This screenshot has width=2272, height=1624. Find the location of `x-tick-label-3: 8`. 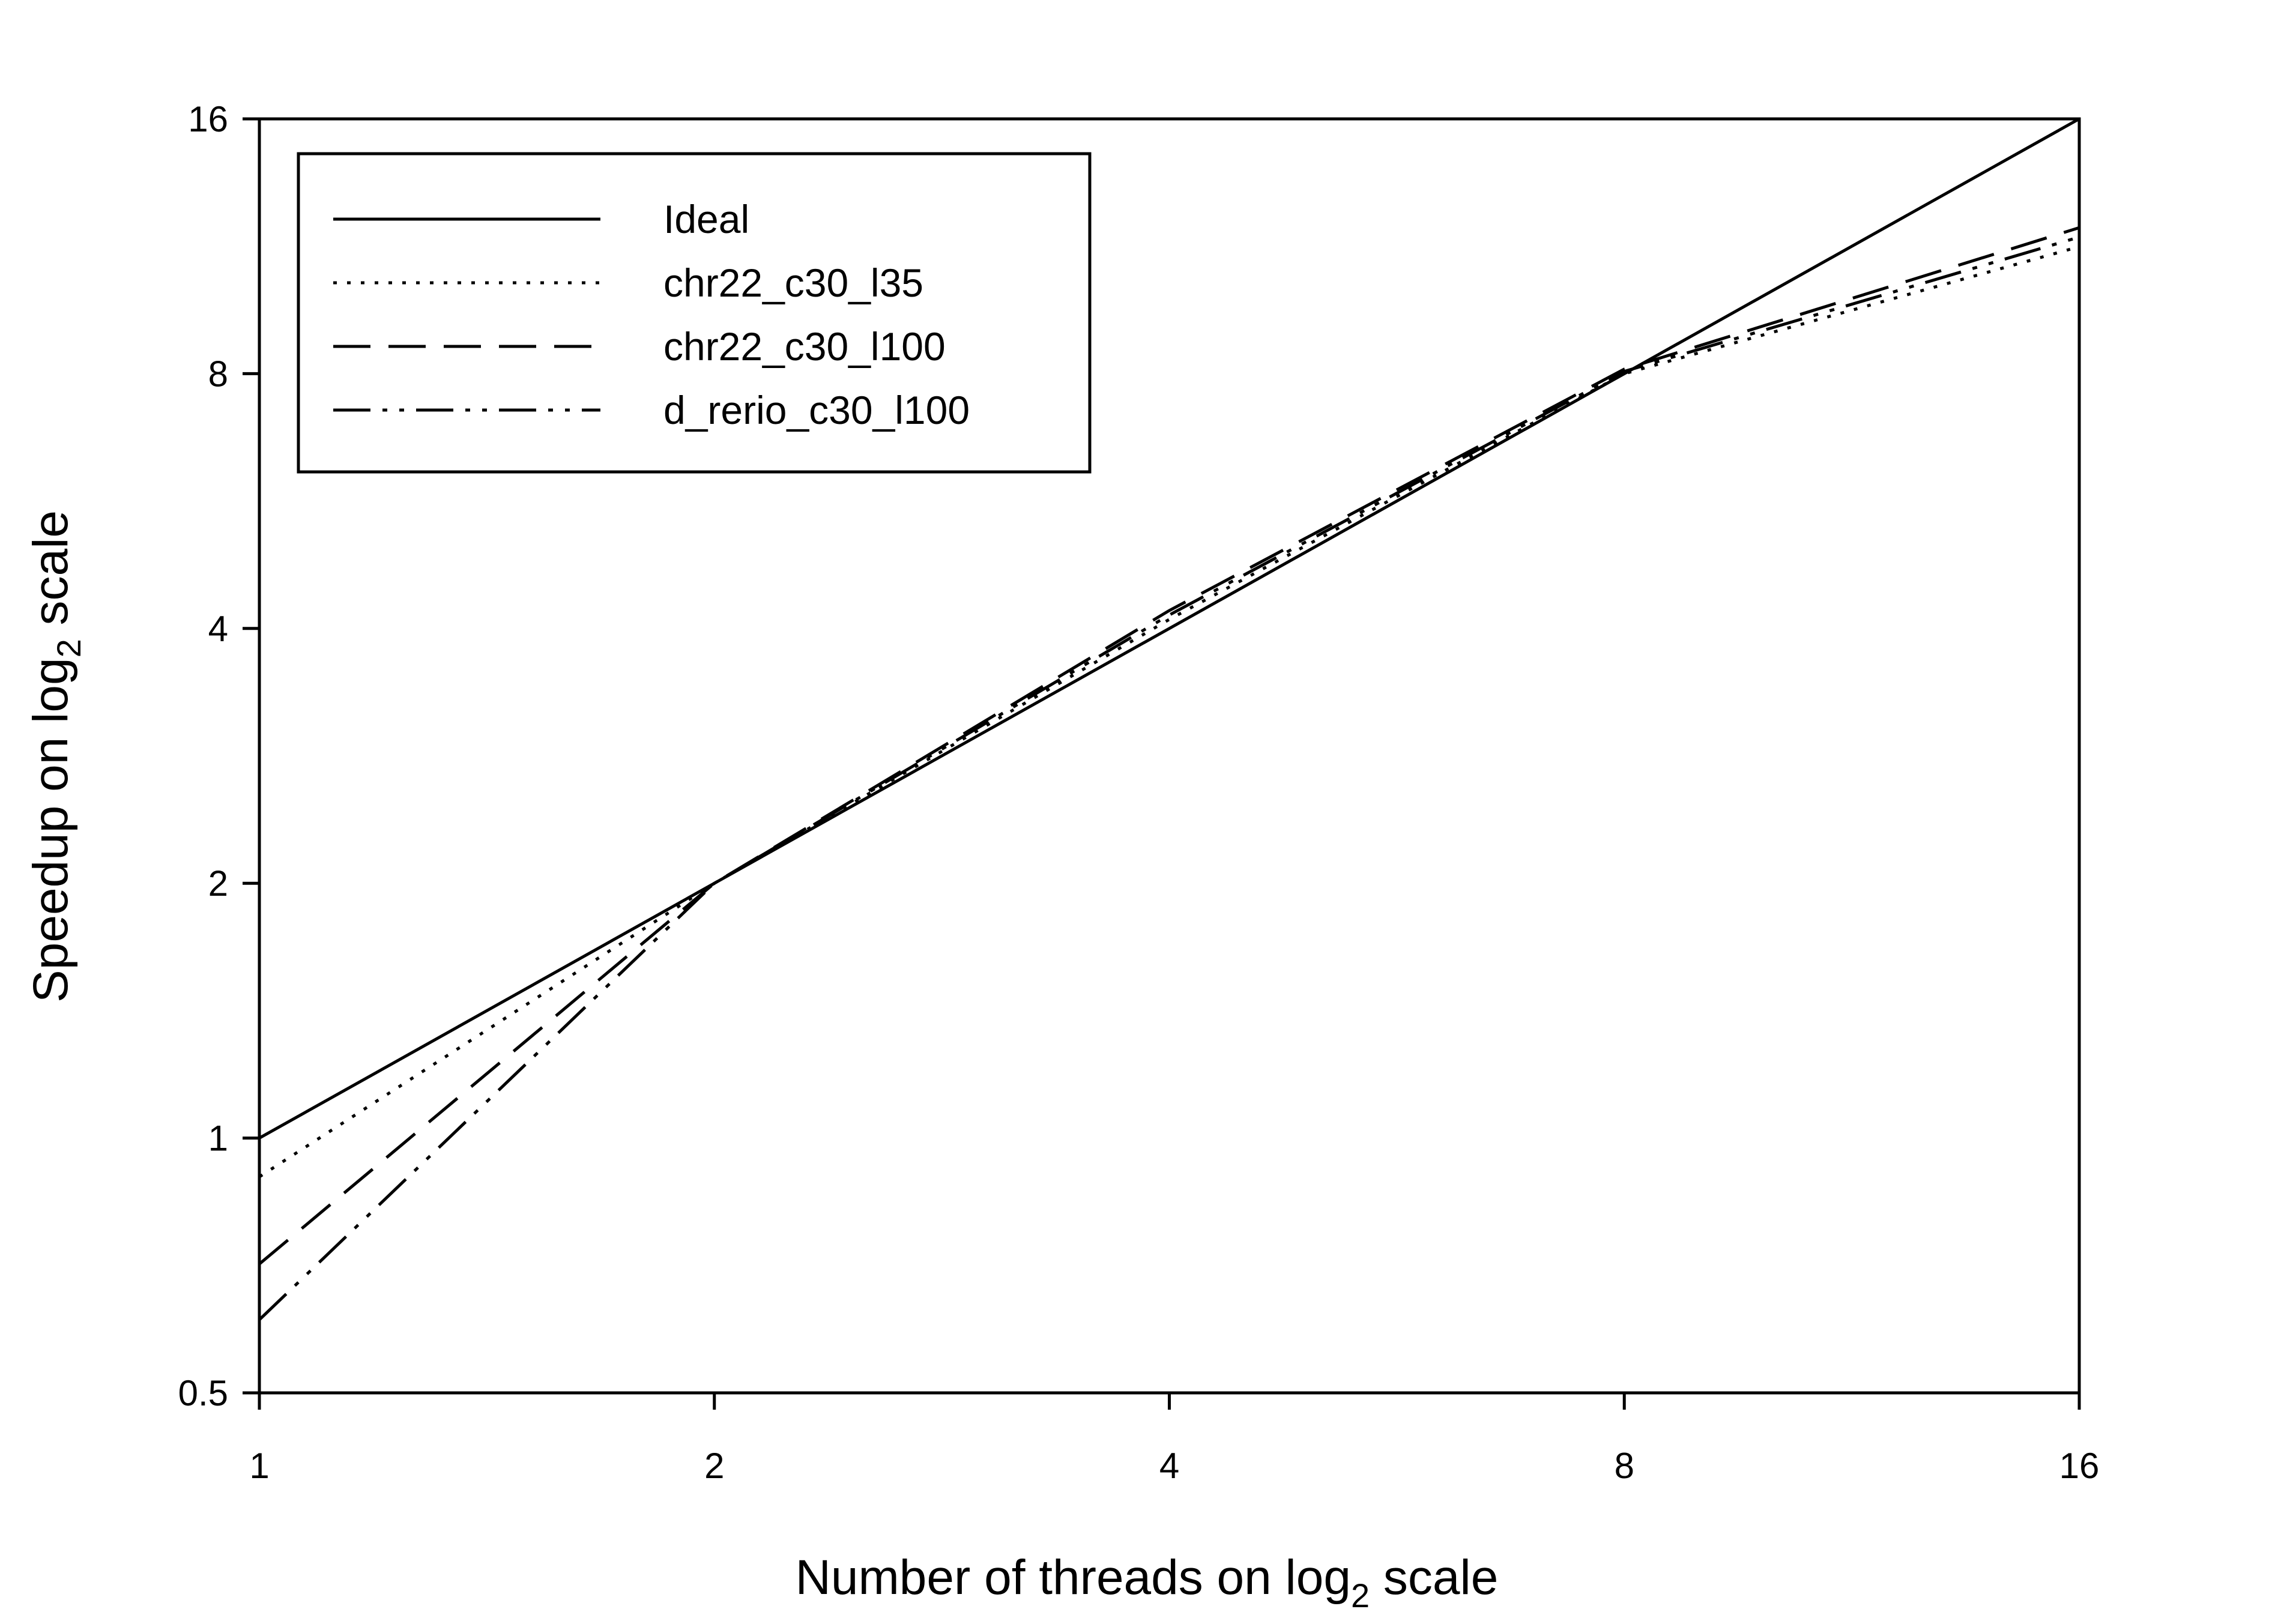

x-tick-label-3: 8 is located at coordinates (1624, 1466).